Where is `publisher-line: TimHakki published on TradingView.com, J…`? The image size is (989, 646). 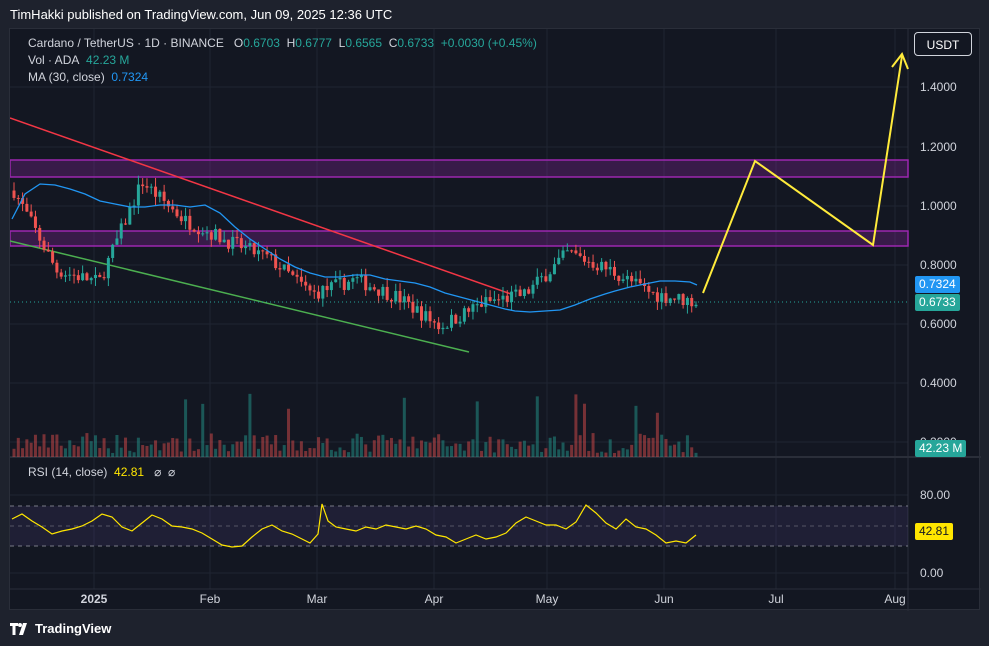
publisher-line: TimHakki published on TradingView.com, J… is located at coordinates (201, 14).